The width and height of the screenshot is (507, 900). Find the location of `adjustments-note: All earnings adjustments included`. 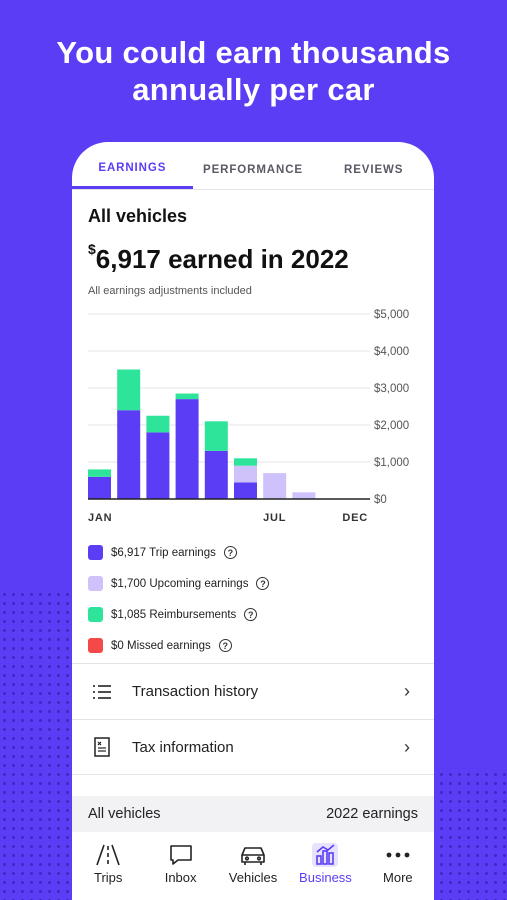

adjustments-note: All earnings adjustments included is located at coordinates (170, 291).